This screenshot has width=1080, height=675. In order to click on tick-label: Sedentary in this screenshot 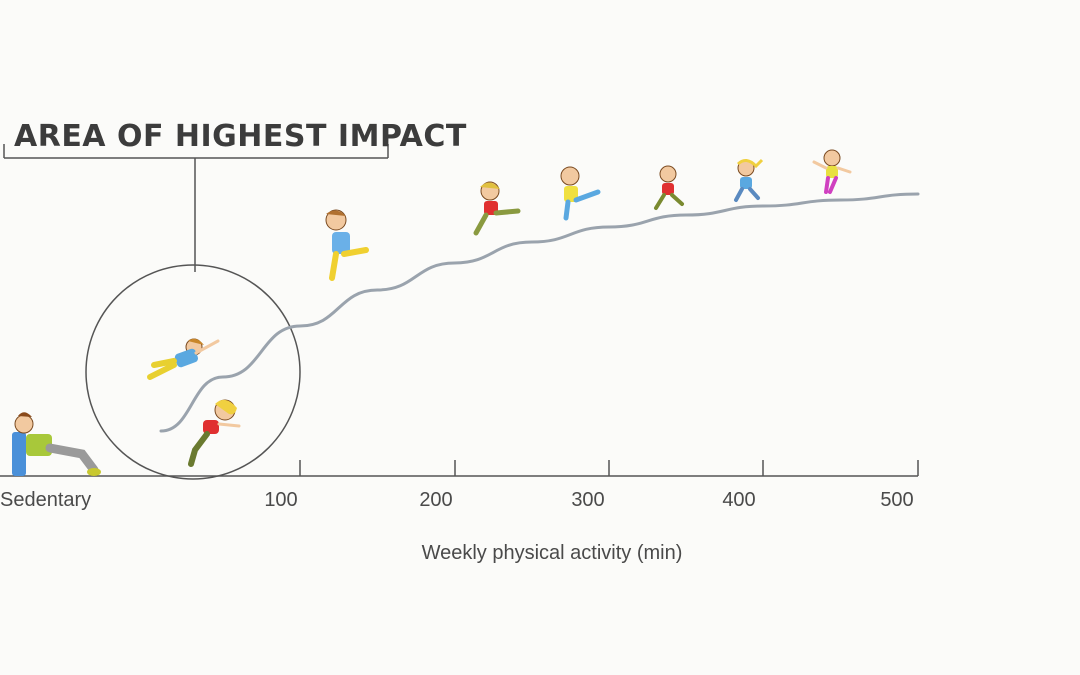, I will do `click(45, 500)`.